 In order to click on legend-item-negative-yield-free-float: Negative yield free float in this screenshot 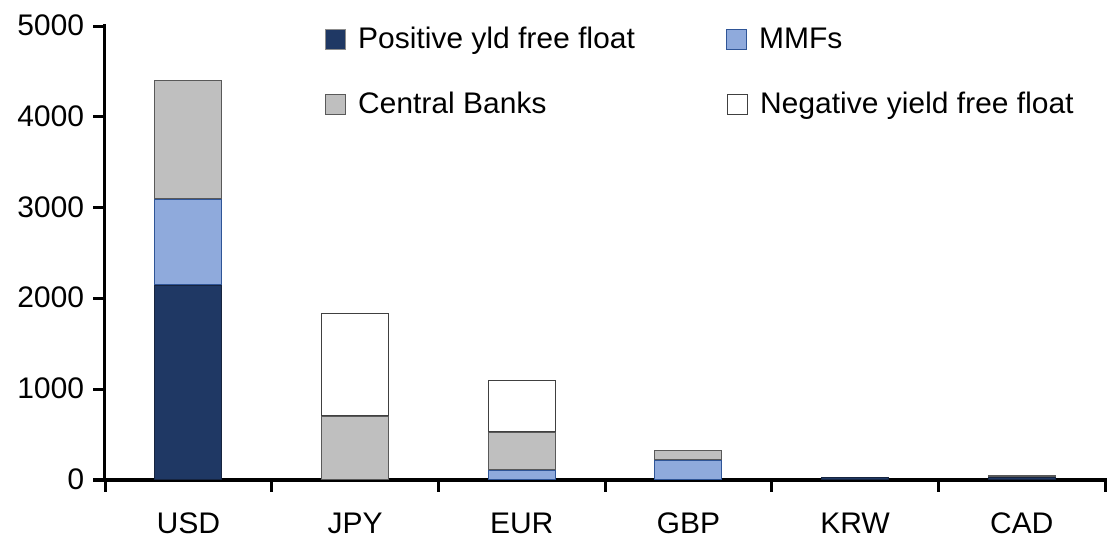, I will do `click(900, 104)`.